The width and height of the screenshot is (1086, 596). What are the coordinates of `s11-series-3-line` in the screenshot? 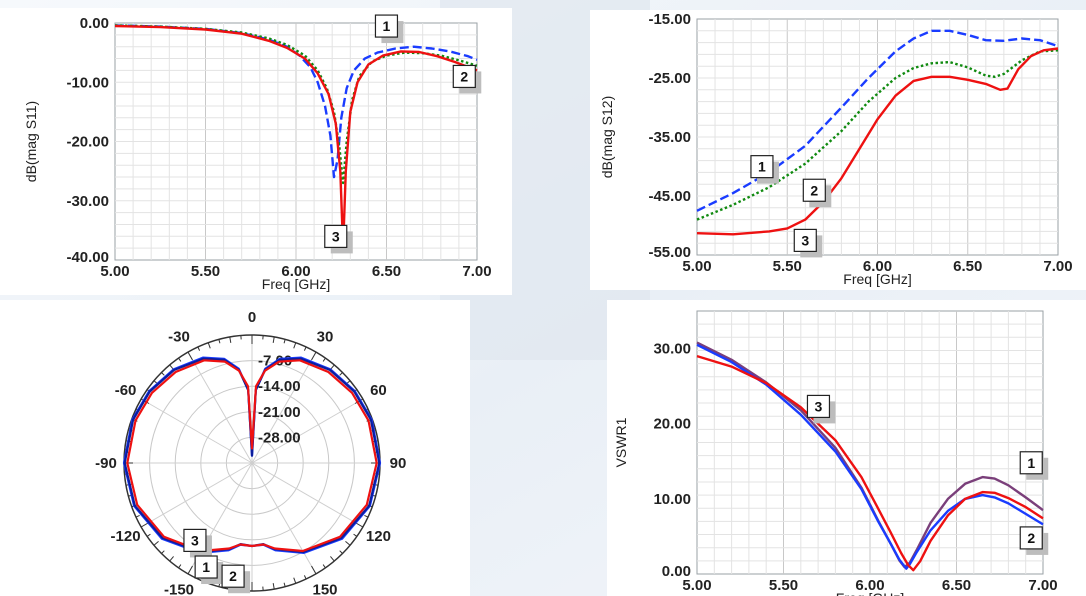 It's located at (296, 137).